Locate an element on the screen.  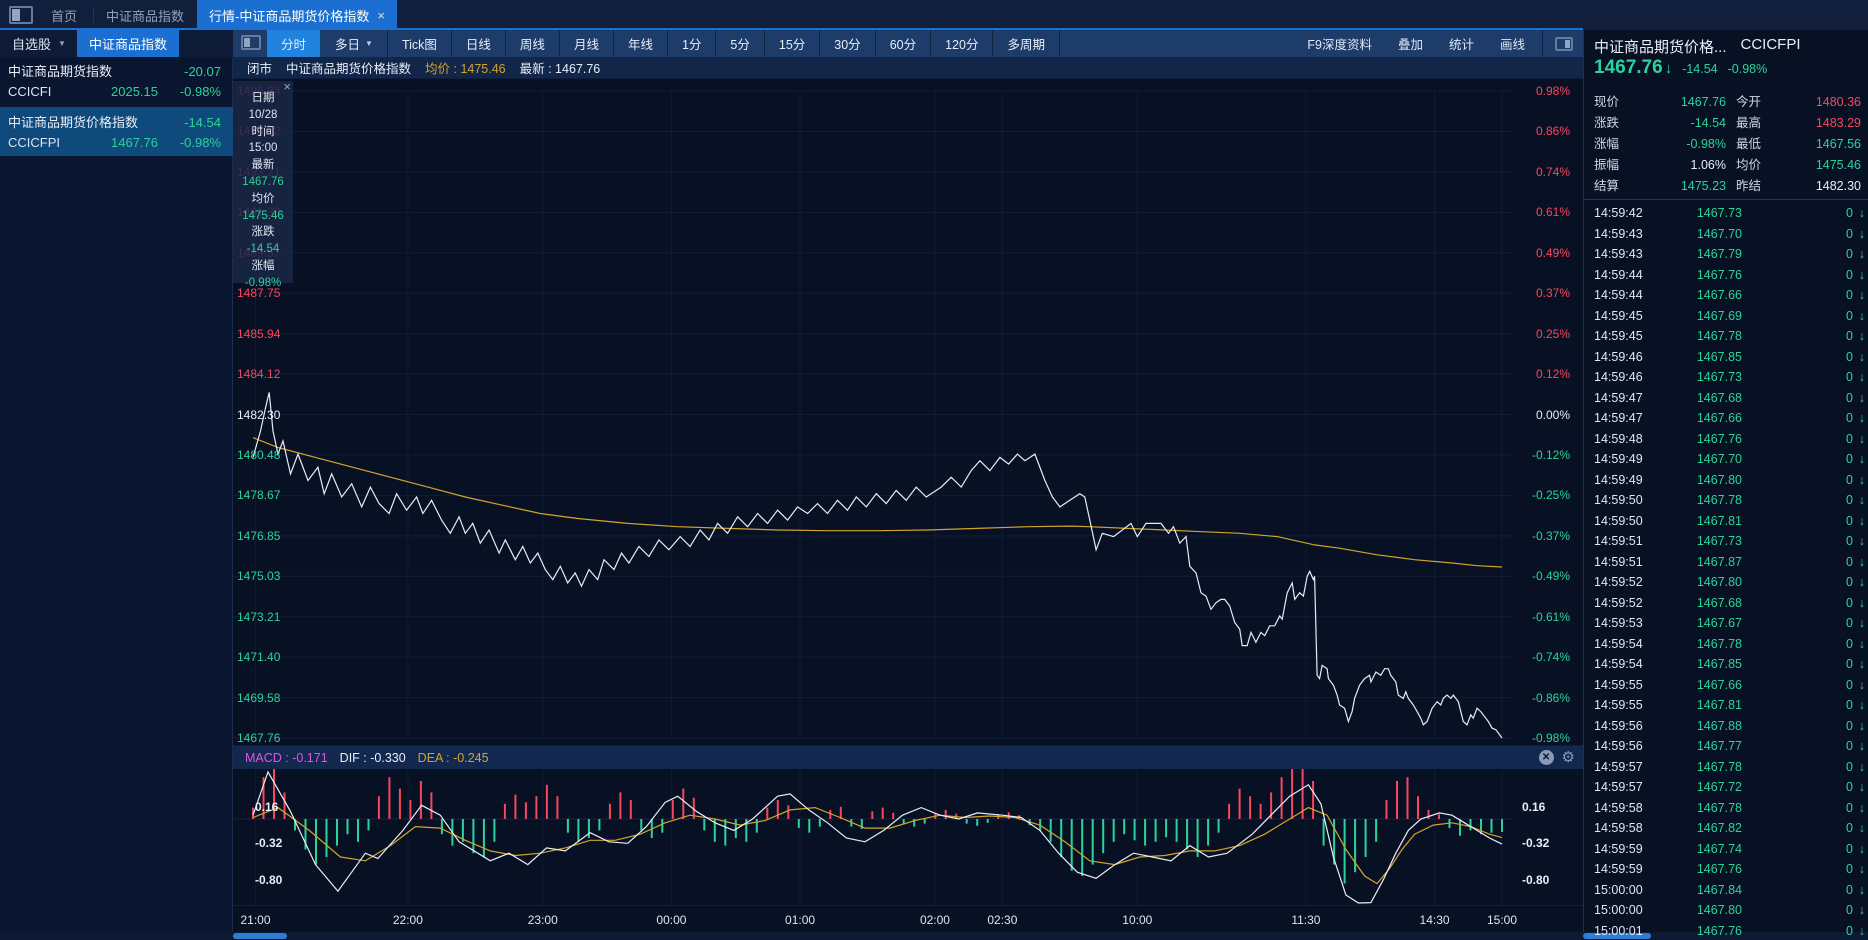
tick-row: 14:59:46 1467.73 0 ↓ is located at coordinates (1726, 377).